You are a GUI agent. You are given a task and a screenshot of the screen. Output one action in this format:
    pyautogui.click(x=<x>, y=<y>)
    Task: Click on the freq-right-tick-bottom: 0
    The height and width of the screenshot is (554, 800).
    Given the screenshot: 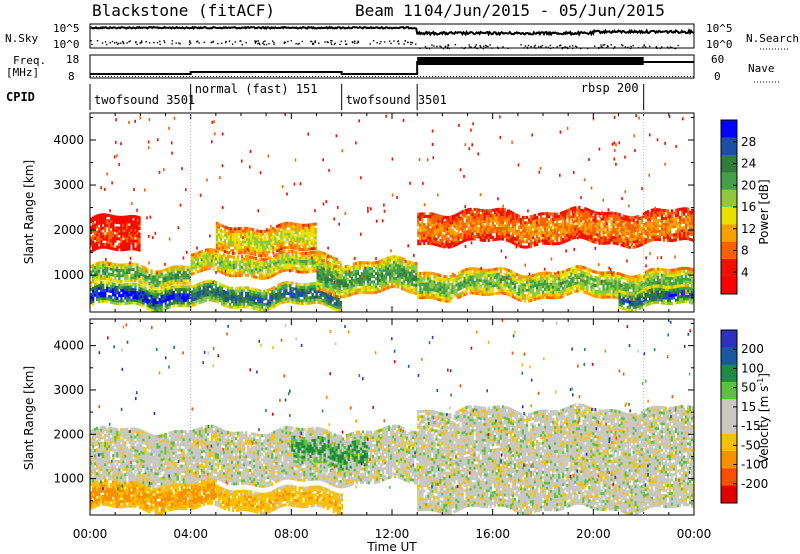 What is the action you would take?
    pyautogui.click(x=717, y=76)
    